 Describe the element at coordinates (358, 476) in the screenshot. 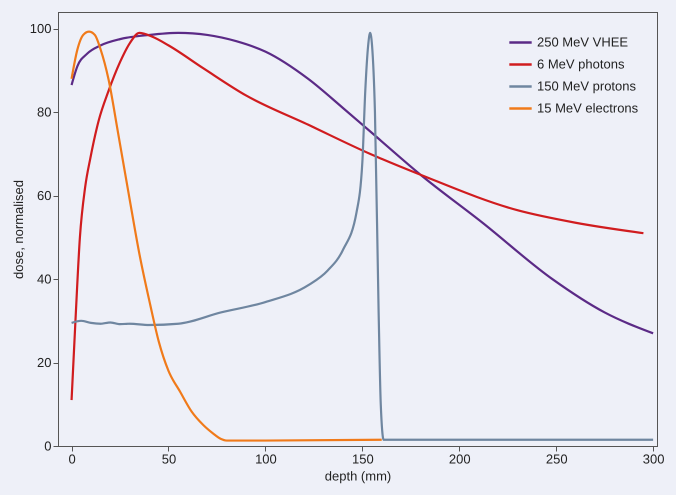

I see `x-axis-title: depth (mm)` at that location.